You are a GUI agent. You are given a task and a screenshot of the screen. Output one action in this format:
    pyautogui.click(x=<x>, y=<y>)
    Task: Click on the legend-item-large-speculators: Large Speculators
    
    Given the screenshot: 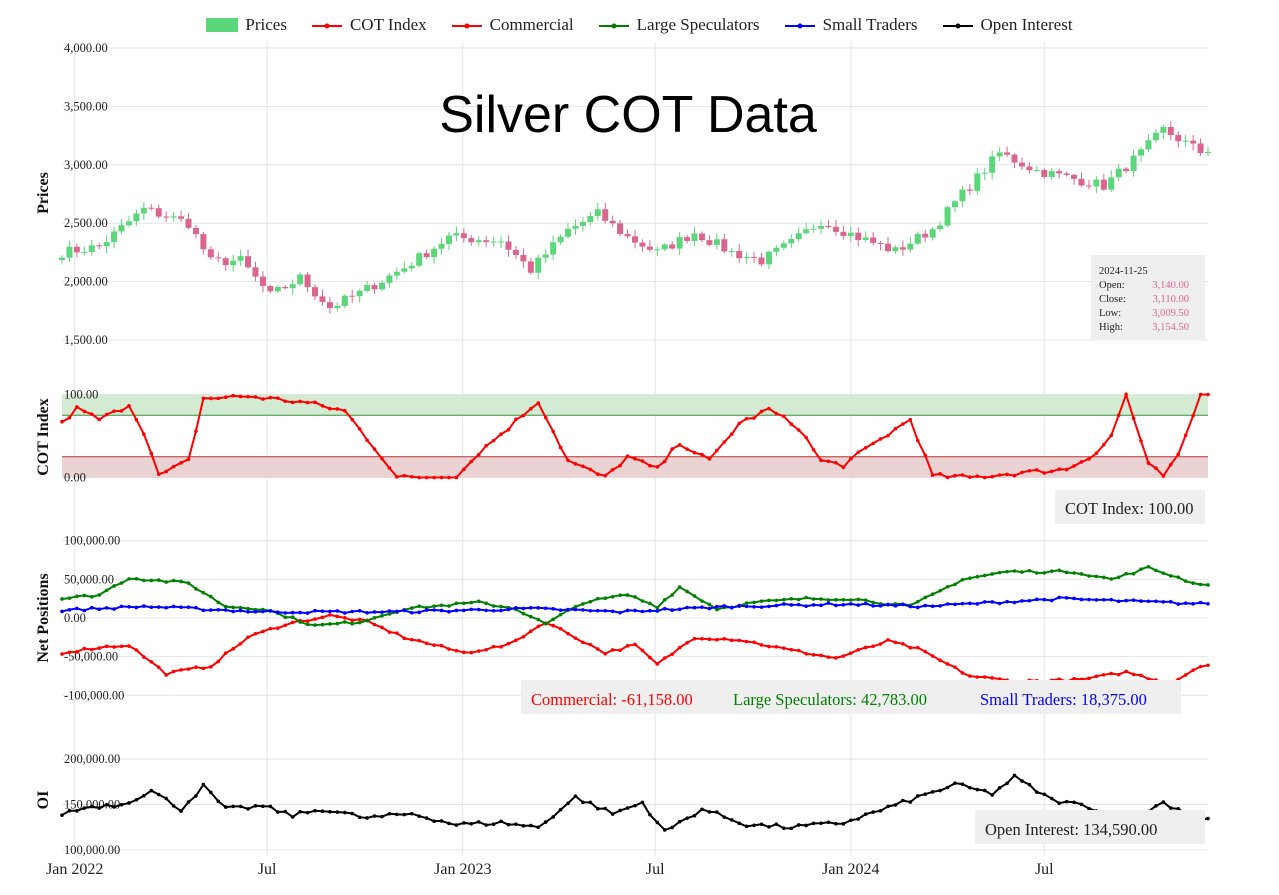 What is the action you would take?
    pyautogui.click(x=679, y=25)
    